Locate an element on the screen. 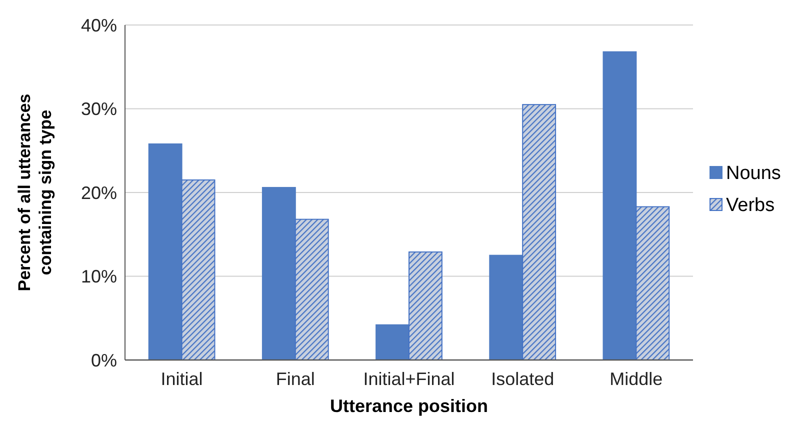 This screenshot has height=421, width=792. legend-label: Verbs is located at coordinates (750, 205).